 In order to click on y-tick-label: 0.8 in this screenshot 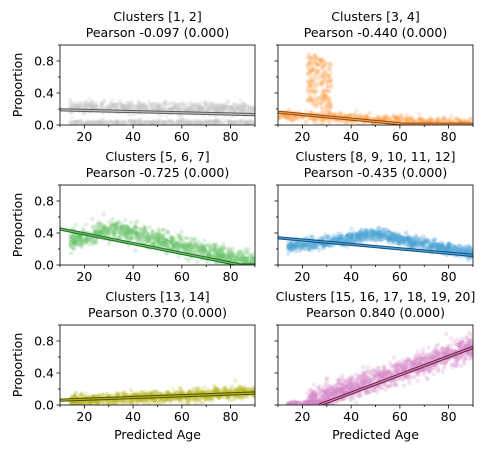, I will do `click(44, 201)`.